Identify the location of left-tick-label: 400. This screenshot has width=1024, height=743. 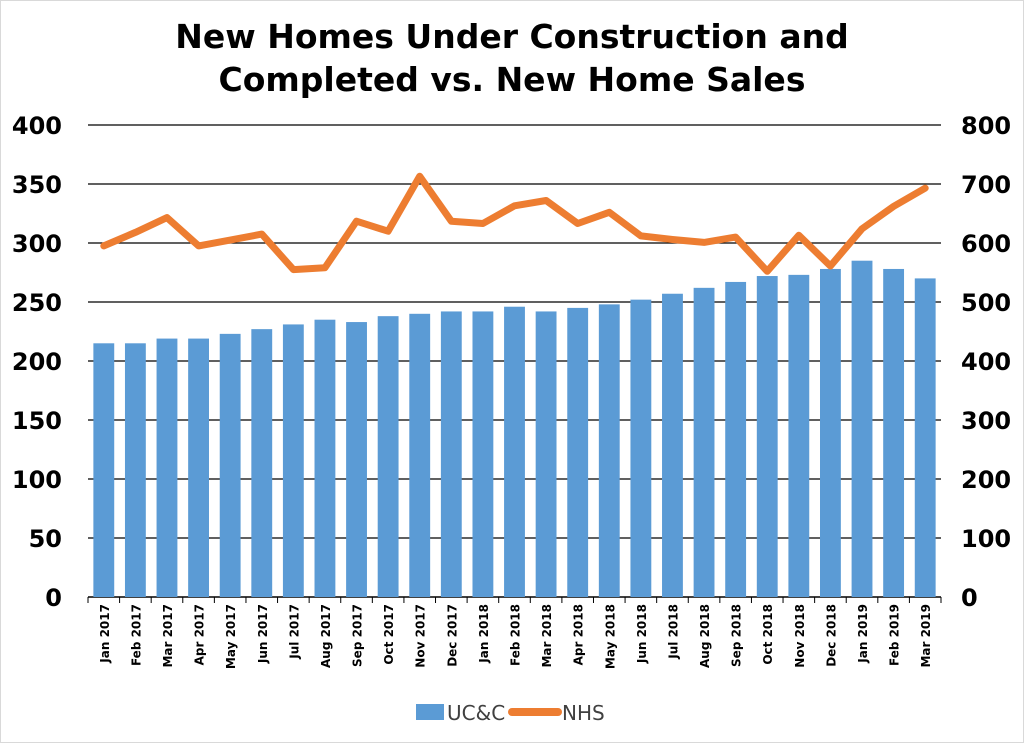
(37, 126).